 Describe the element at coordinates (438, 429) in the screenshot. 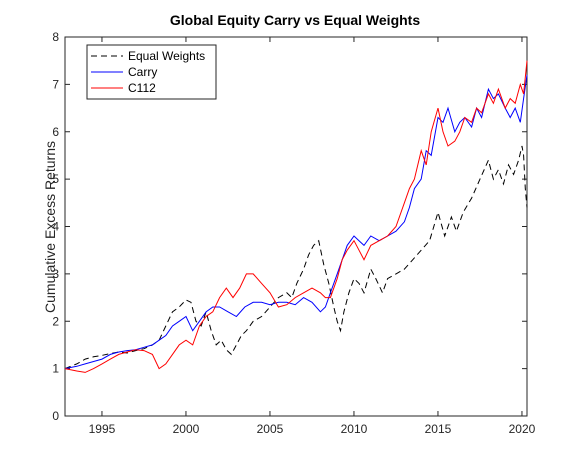

I see `x-tick-label: 2015` at that location.